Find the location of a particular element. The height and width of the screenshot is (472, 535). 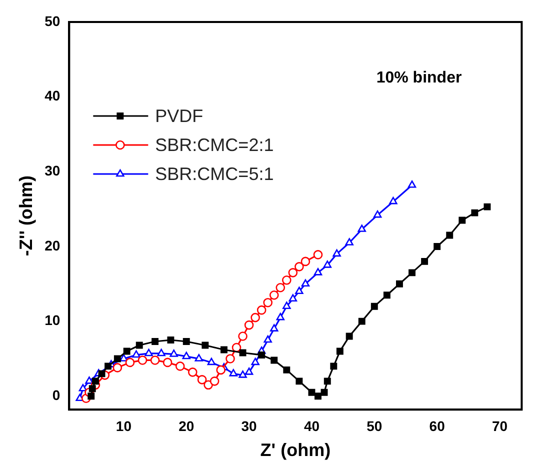

legend-label: SBR:CMC=2:1 is located at coordinates (214, 144).